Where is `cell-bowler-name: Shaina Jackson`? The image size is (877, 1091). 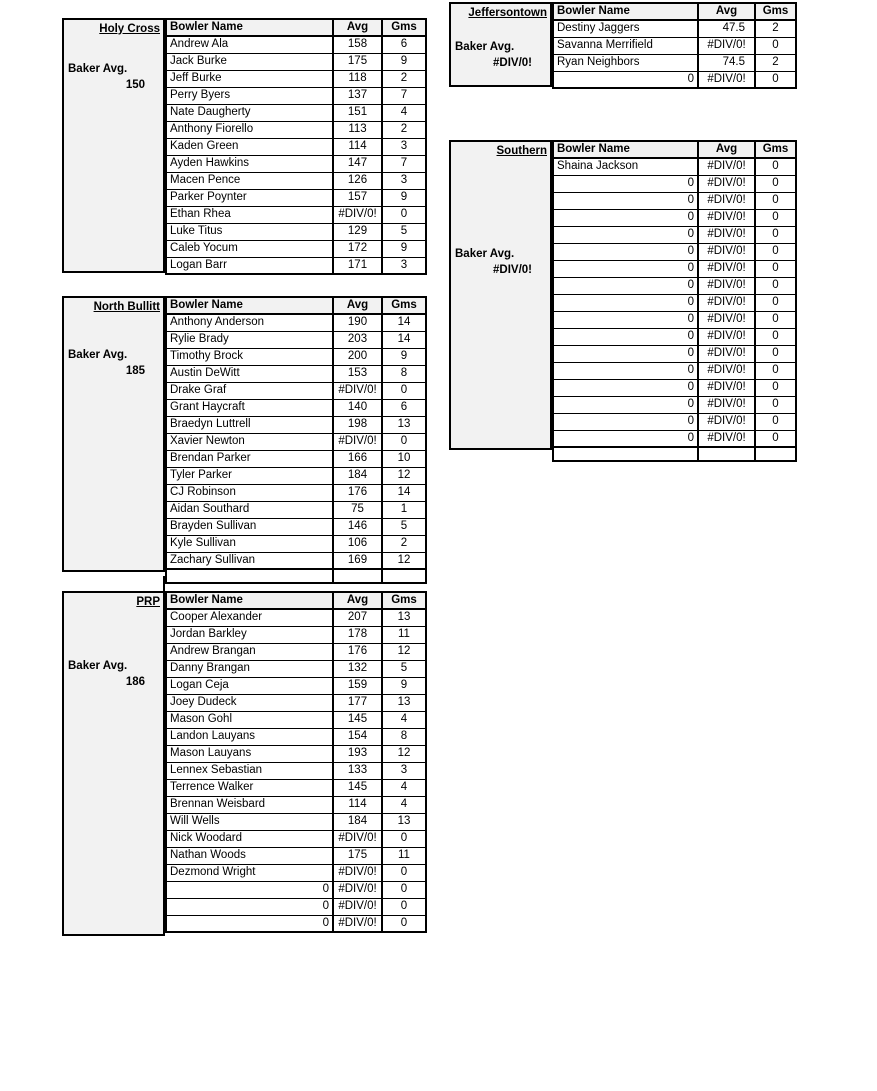
cell-bowler-name: Shaina Jackson is located at coordinates (625, 166).